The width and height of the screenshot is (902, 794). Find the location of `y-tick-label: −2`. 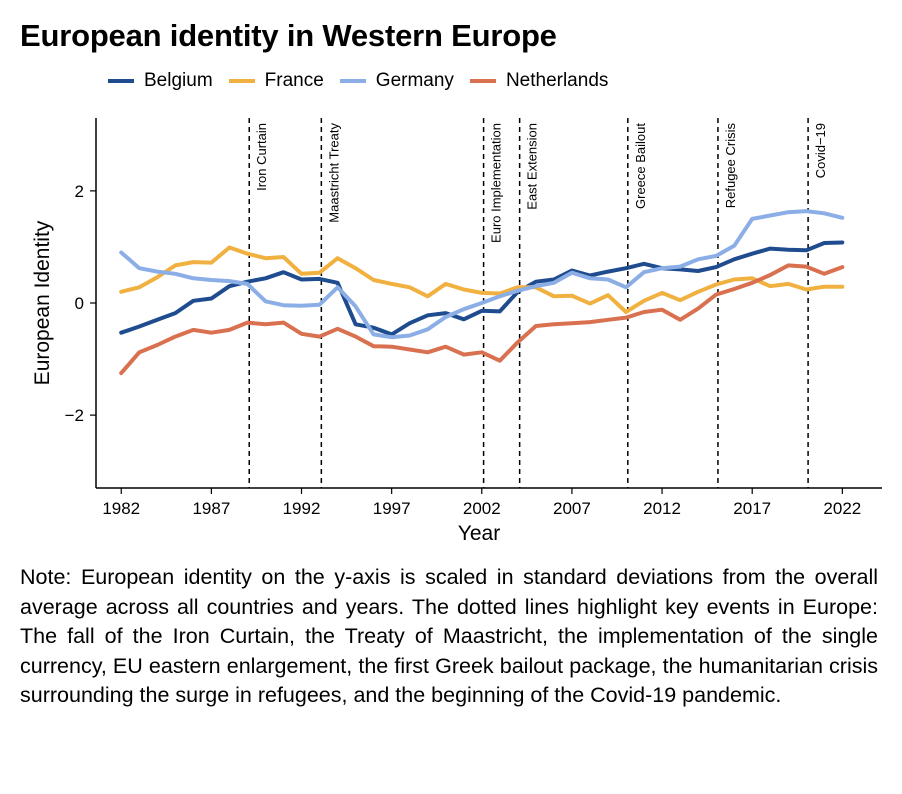

y-tick-label: −2 is located at coordinates (74, 415).